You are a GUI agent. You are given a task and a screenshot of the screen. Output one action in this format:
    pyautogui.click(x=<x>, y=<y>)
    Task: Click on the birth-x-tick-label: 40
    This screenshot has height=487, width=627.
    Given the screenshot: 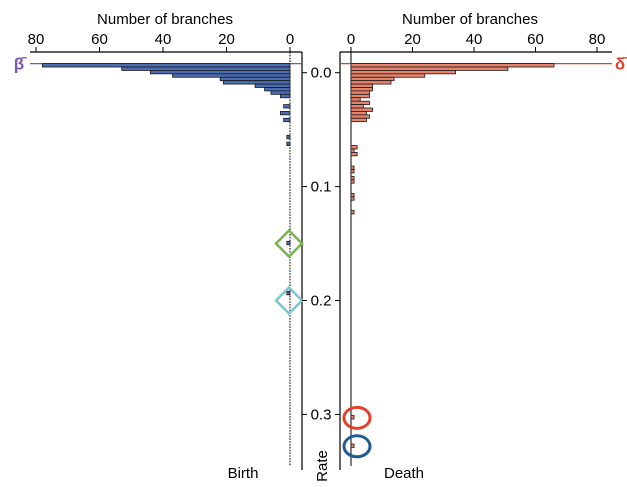 What is the action you would take?
    pyautogui.click(x=163, y=39)
    